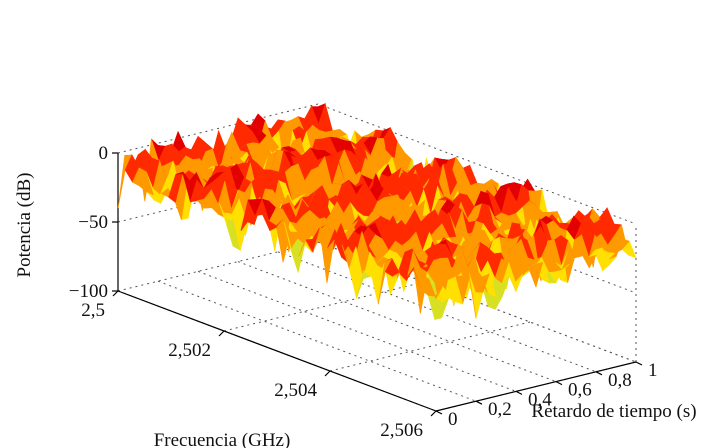  I want to click on y-axis-line, so click(536, 386).